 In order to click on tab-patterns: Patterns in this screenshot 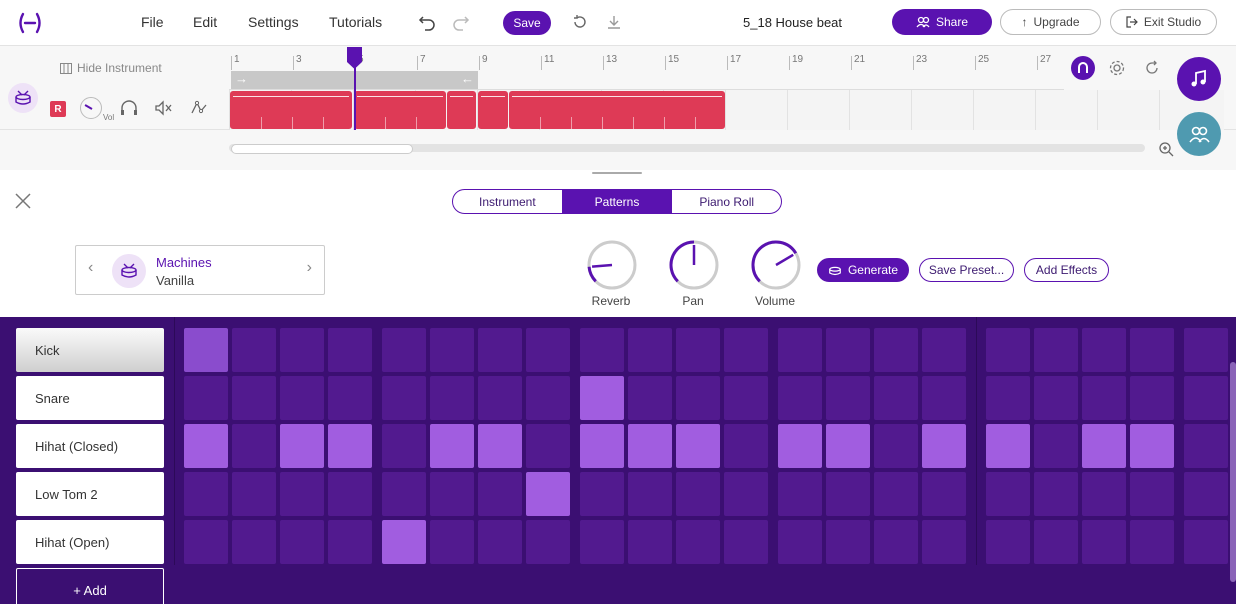, I will do `click(617, 201)`.